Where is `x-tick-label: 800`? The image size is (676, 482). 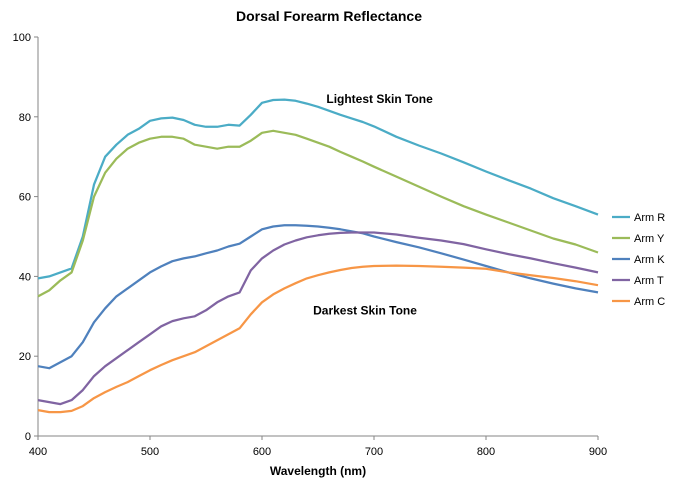 x-tick-label: 800 is located at coordinates (486, 452).